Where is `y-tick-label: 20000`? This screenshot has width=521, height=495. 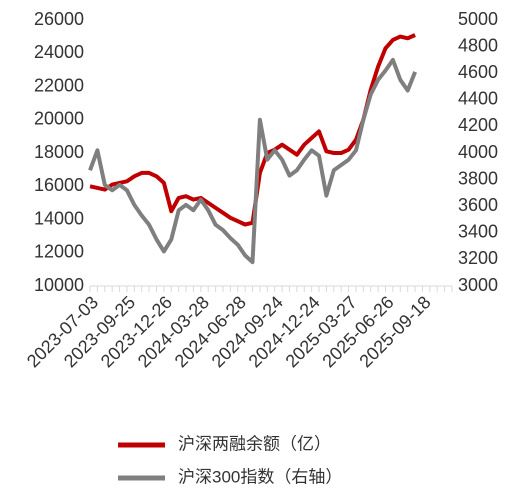
y-tick-label: 20000 is located at coordinates (59, 119).